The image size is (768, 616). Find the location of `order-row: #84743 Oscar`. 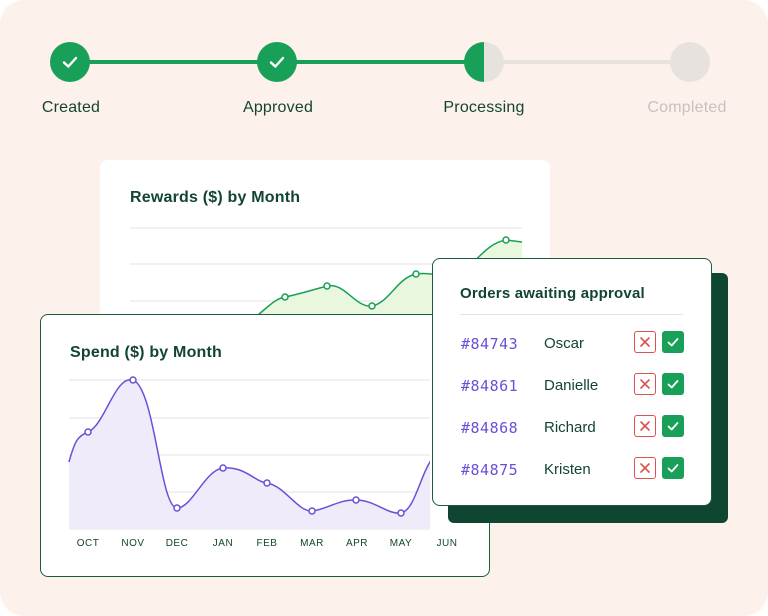

order-row: #84743 Oscar is located at coordinates (572, 344).